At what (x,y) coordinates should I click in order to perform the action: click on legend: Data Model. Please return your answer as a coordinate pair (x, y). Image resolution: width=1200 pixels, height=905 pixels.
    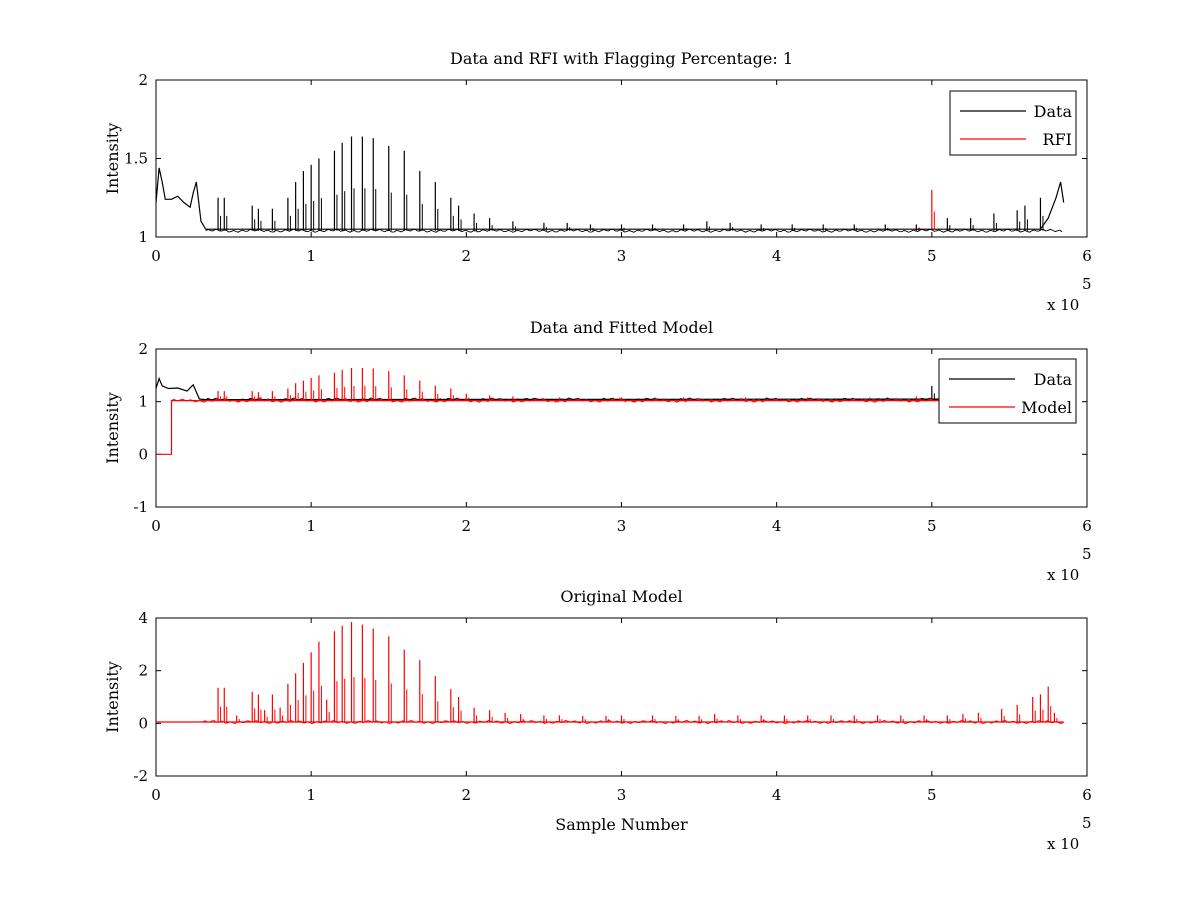
    Looking at the image, I should click on (1007, 391).